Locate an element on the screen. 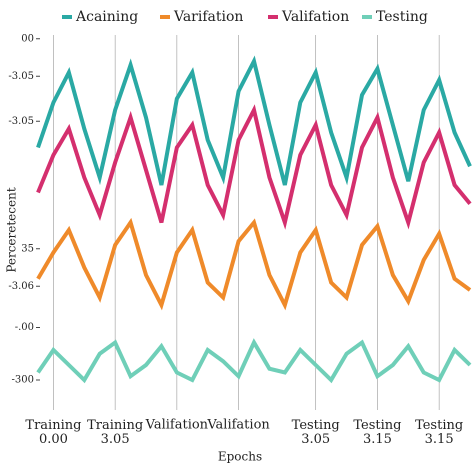  y-tick-label: -3.06 is located at coordinates (21, 286).